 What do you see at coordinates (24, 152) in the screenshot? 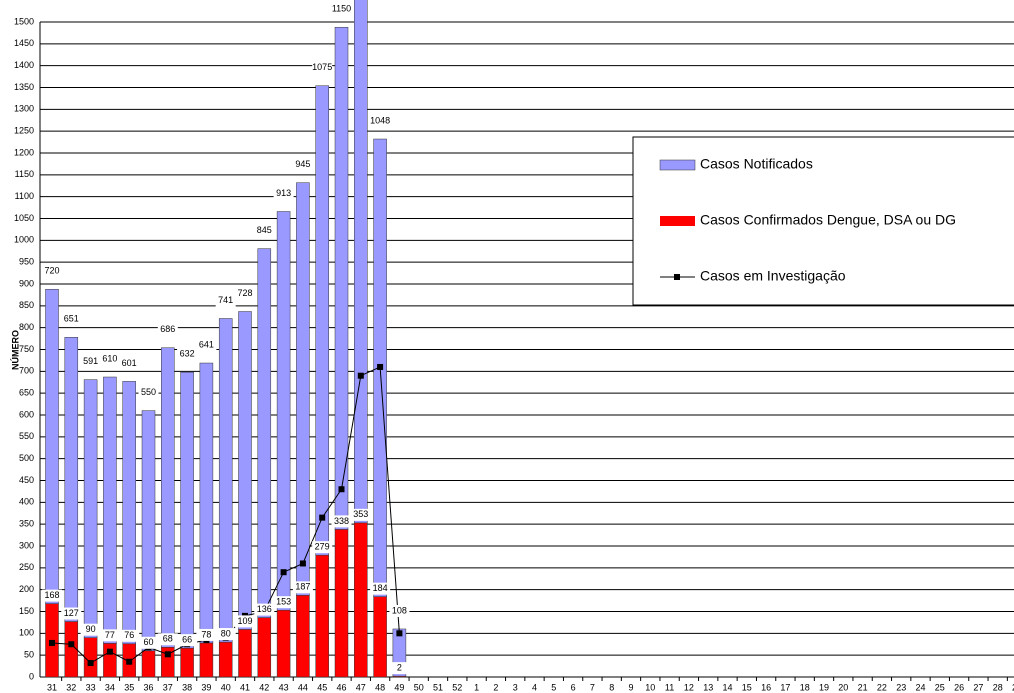
I see `y-tick-label: 1200` at bounding box center [24, 152].